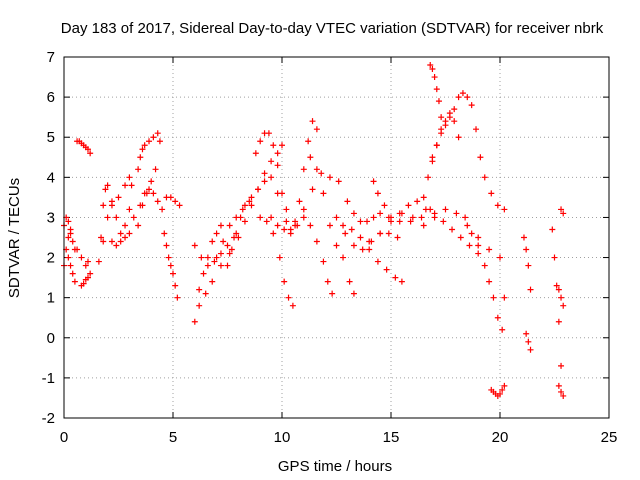 The width and height of the screenshot is (640, 480). Describe the element at coordinates (48, 378) in the screenshot. I see `y-tick-label: -1` at that location.